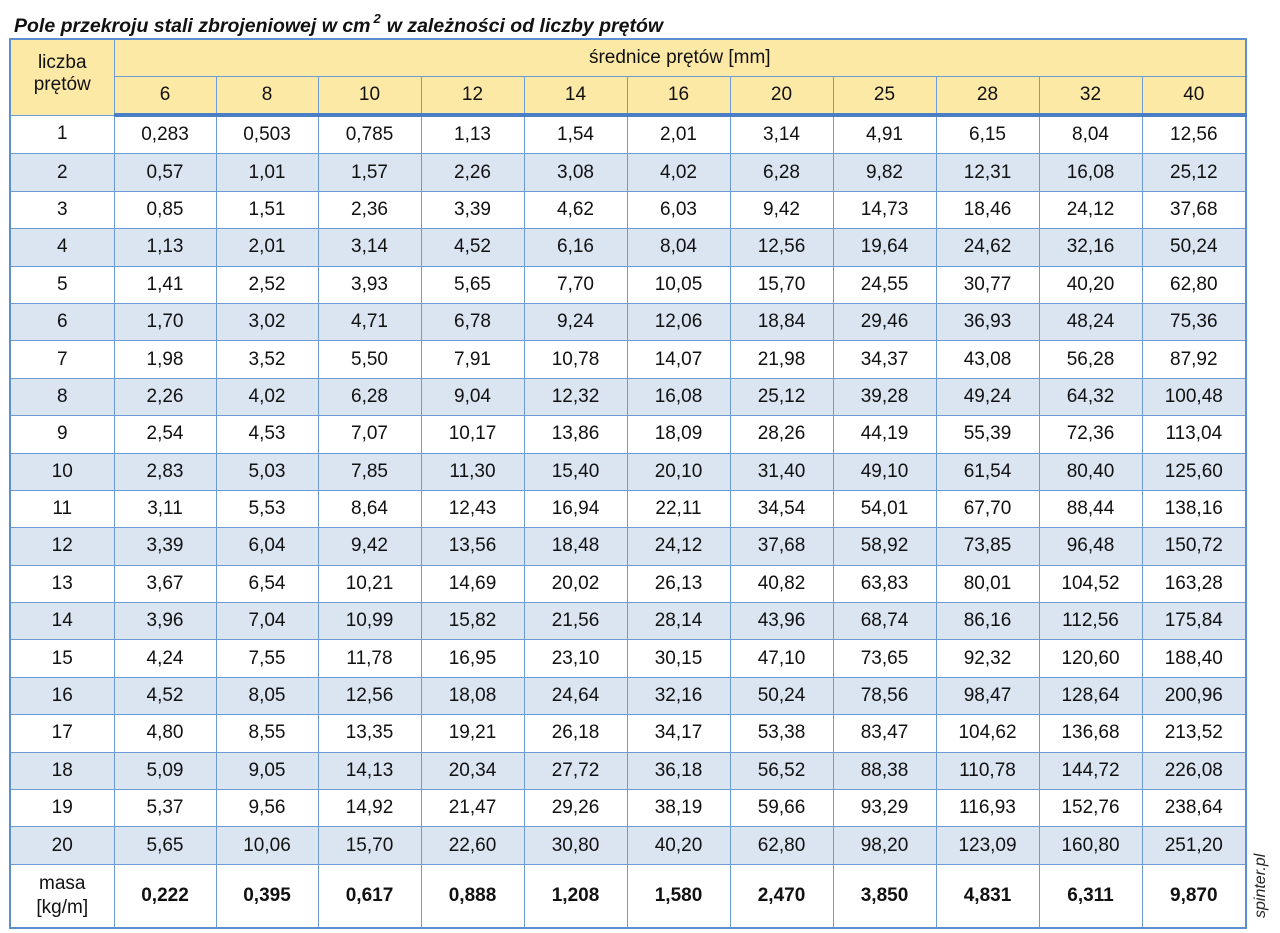 This screenshot has height=933, width=1280. I want to click on area-value-cell: 3,96, so click(165, 621).